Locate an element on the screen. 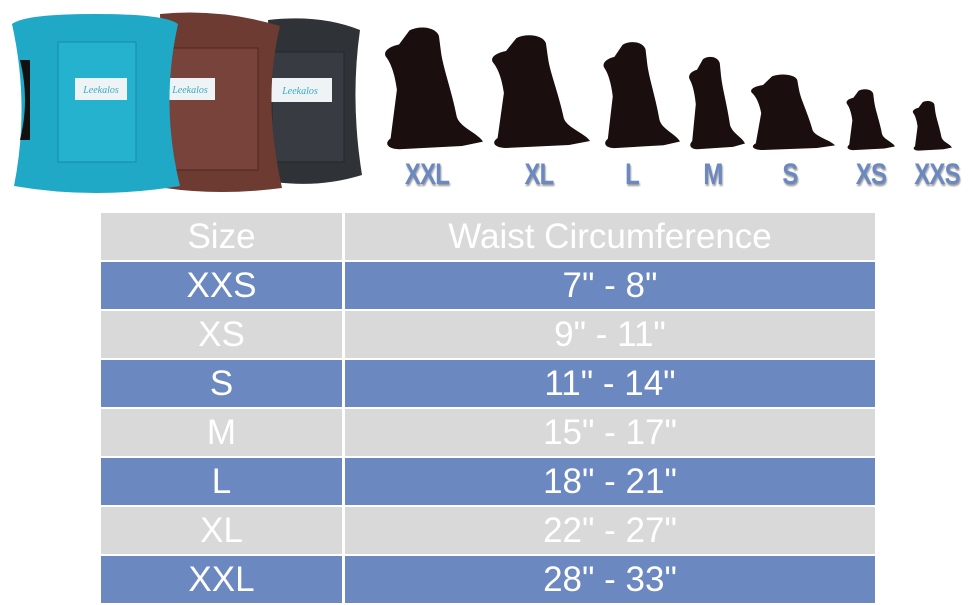  table-row: XS 9" - 11" is located at coordinates (488, 335).